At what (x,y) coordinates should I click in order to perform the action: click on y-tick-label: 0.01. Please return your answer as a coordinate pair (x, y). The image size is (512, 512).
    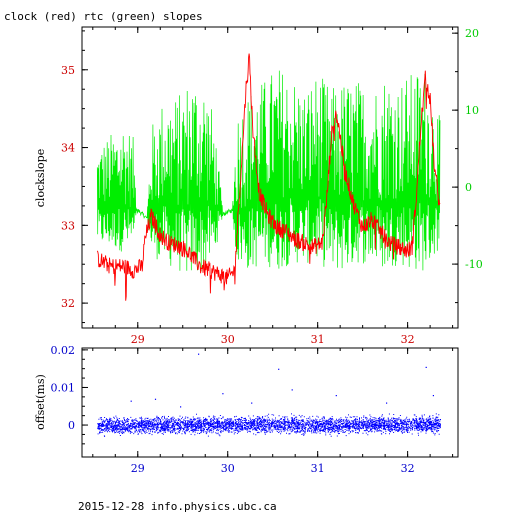
    Looking at the image, I should click on (63, 387).